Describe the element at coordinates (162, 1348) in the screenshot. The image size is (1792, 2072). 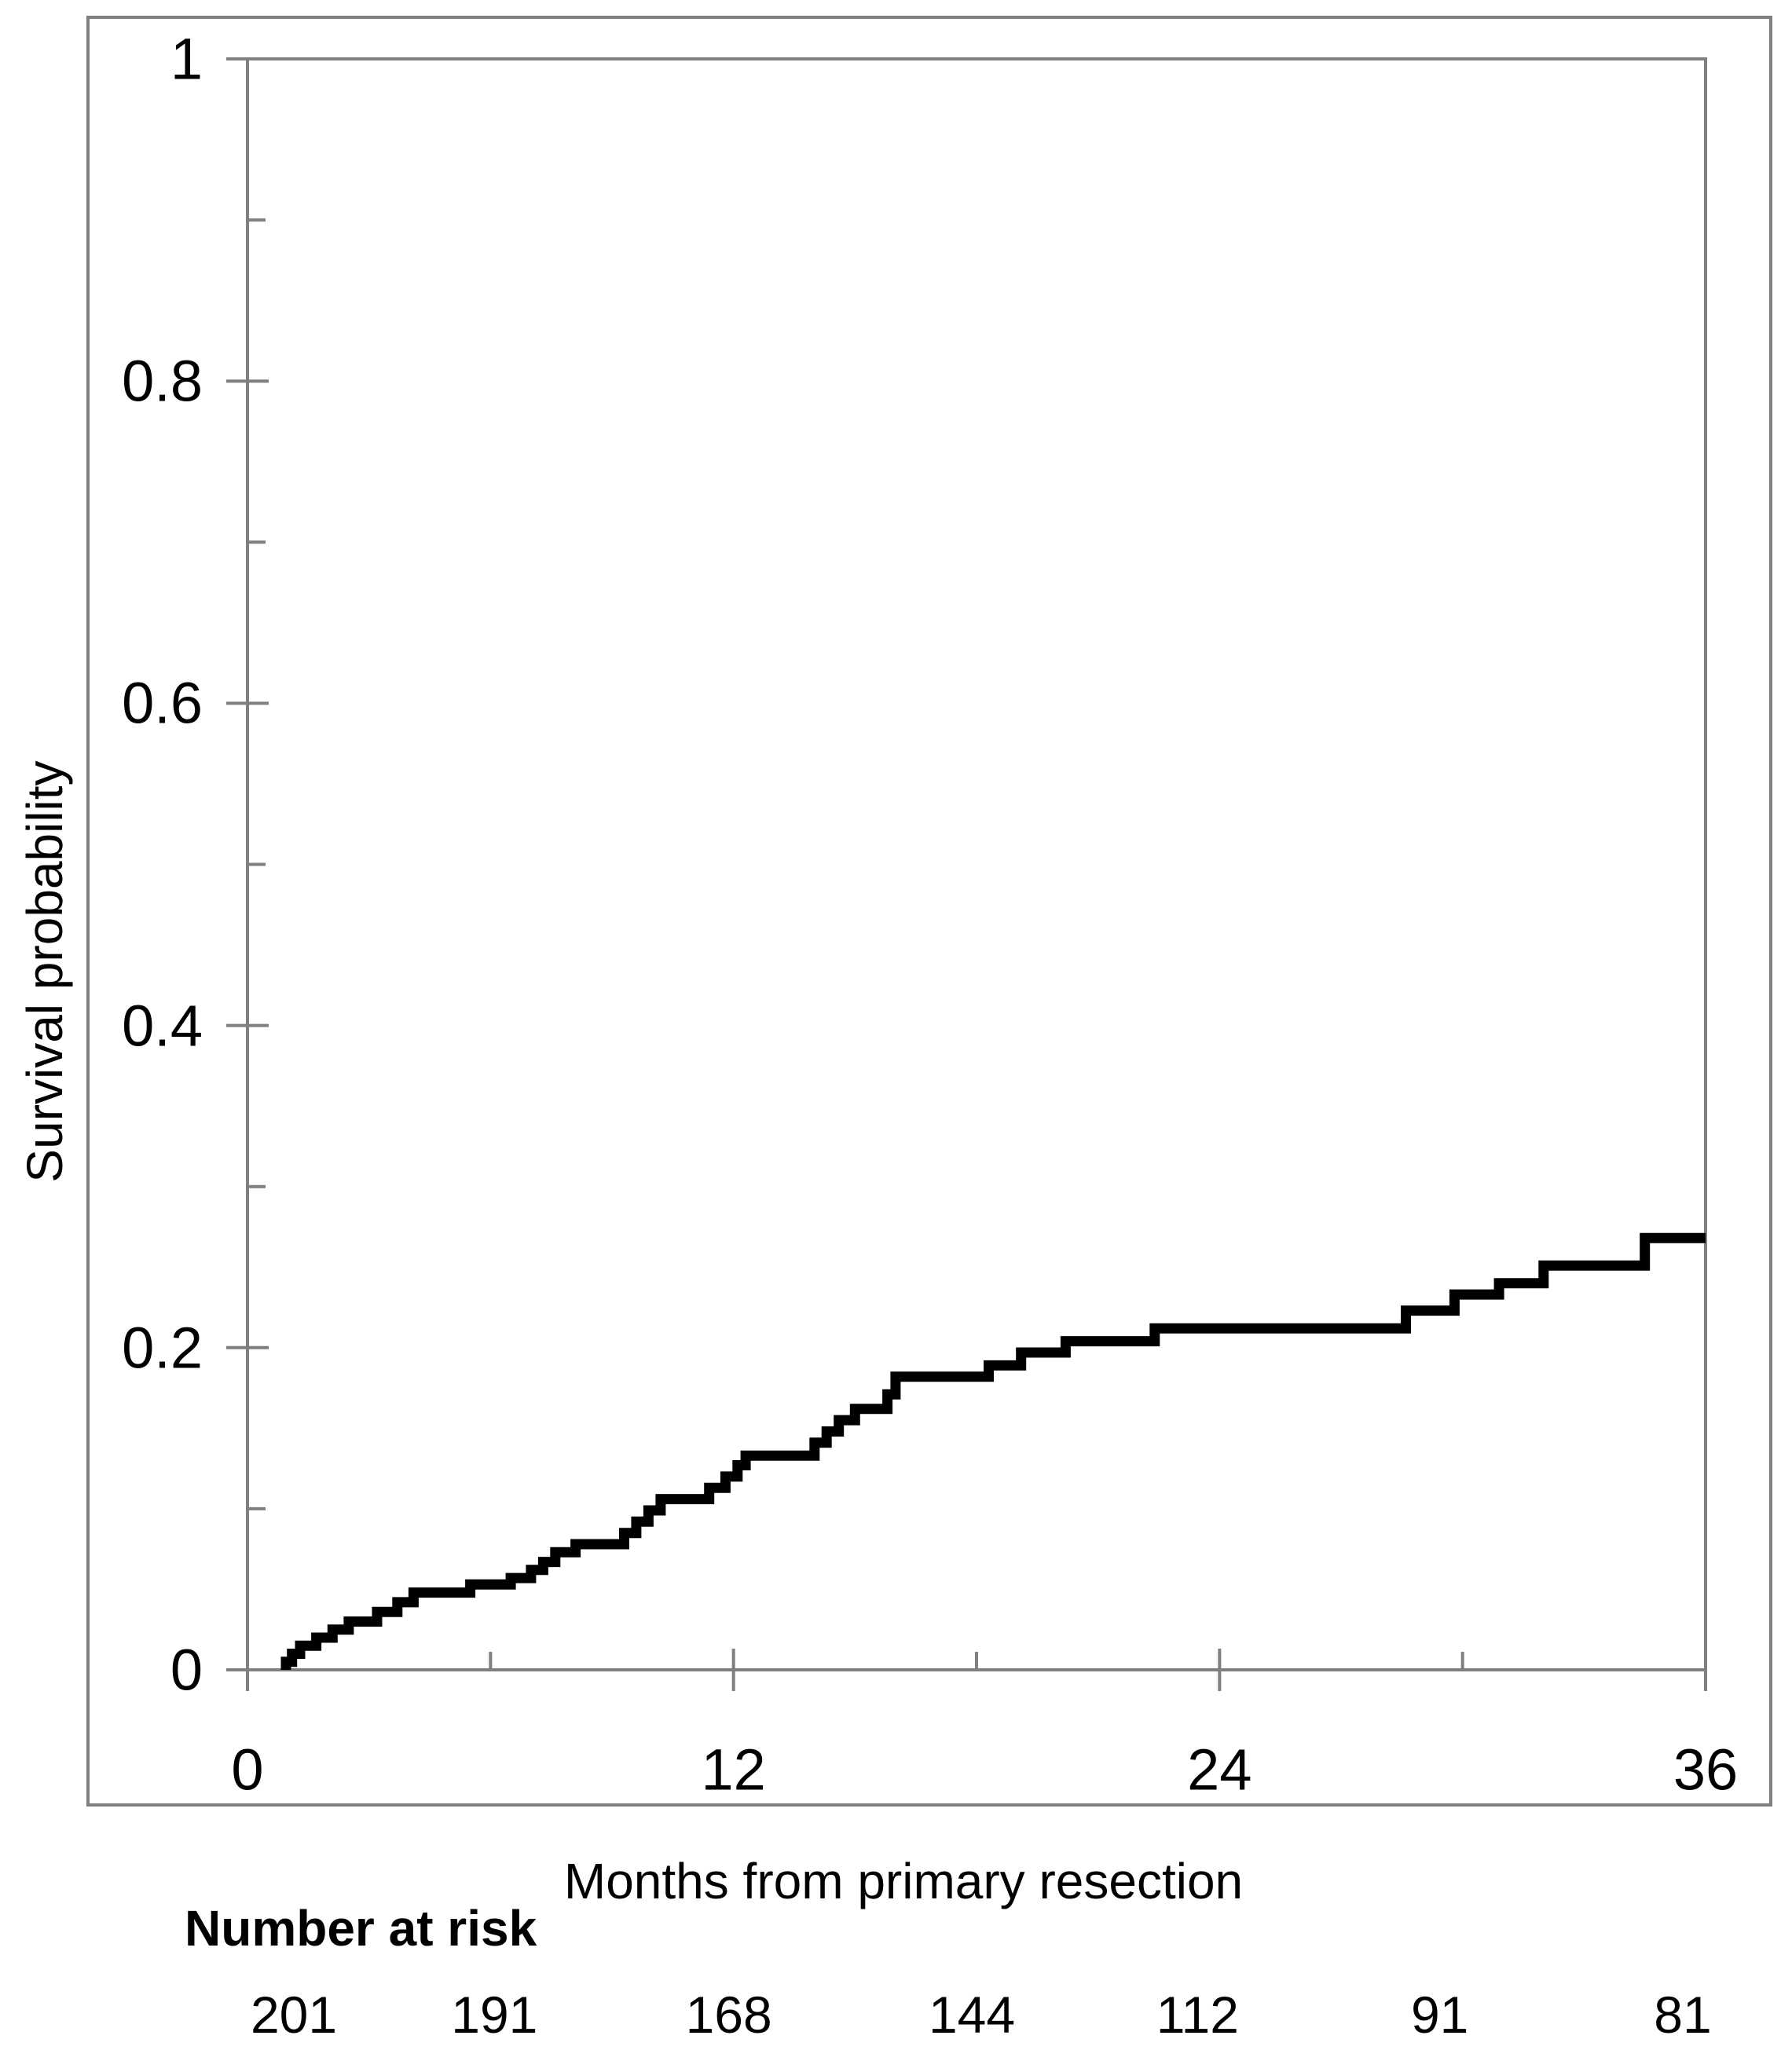
I see `y-tick-label: 0.2` at that location.